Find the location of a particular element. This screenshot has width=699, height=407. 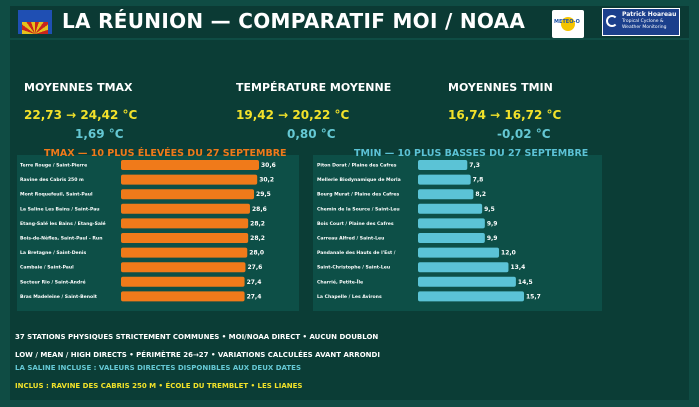

bar-value-label: 15,7 is located at coordinates (533, 296).